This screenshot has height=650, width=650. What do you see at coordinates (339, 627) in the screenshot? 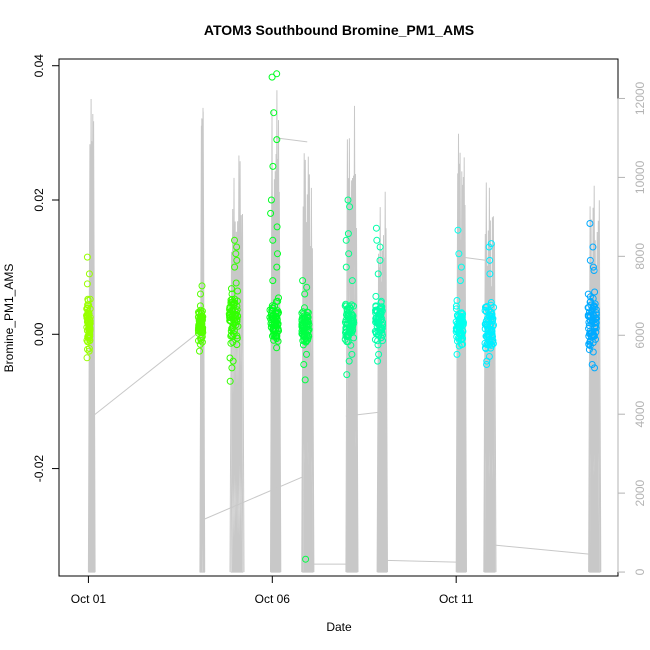
I see `x-axis-label: Date` at bounding box center [339, 627].